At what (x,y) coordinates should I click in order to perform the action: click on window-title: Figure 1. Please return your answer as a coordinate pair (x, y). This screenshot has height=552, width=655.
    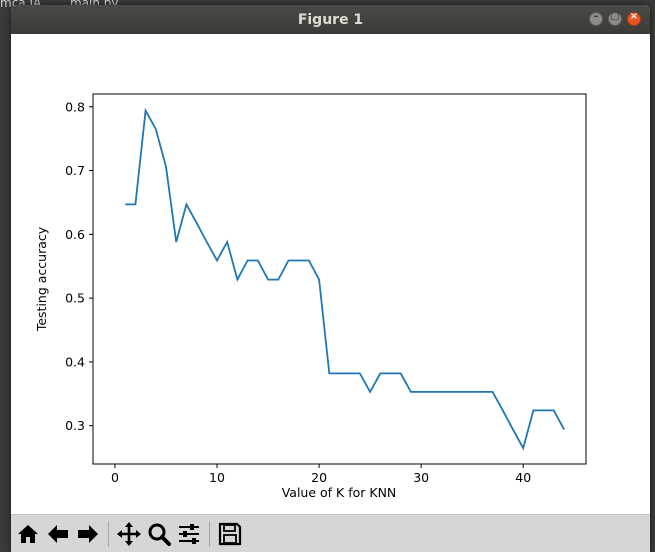
    Looking at the image, I should click on (330, 20).